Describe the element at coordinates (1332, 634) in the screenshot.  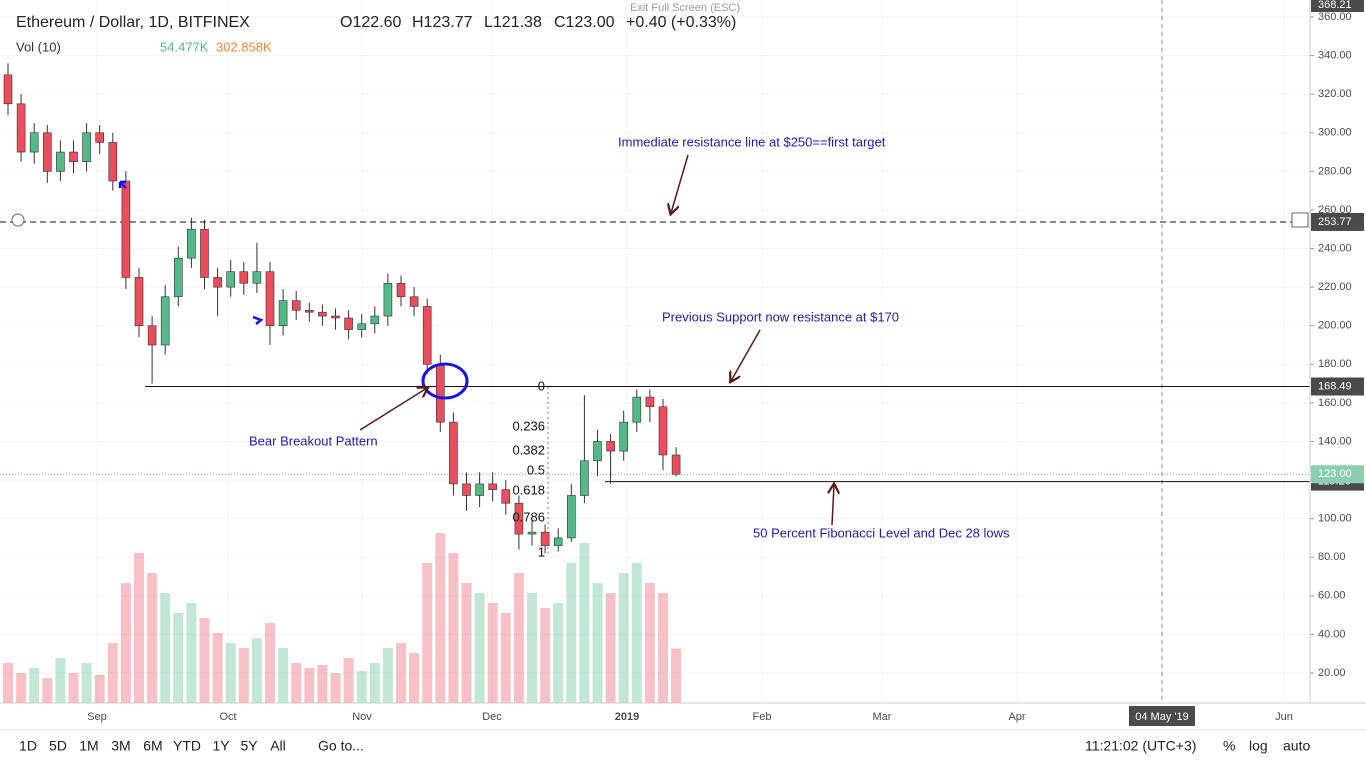
I see `y-tick-label: 40.00` at that location.